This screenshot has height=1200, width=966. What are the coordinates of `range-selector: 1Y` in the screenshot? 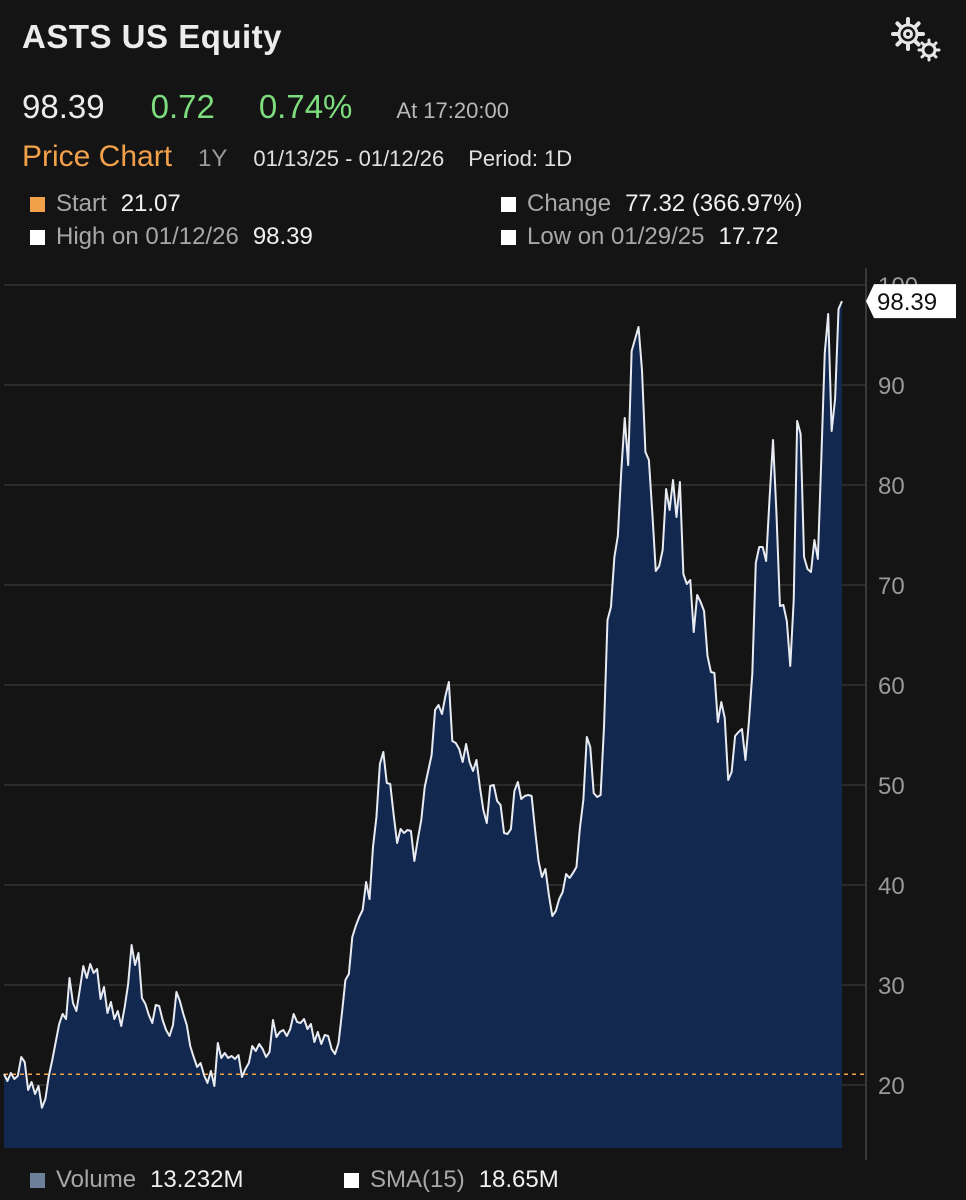 It's located at (213, 158).